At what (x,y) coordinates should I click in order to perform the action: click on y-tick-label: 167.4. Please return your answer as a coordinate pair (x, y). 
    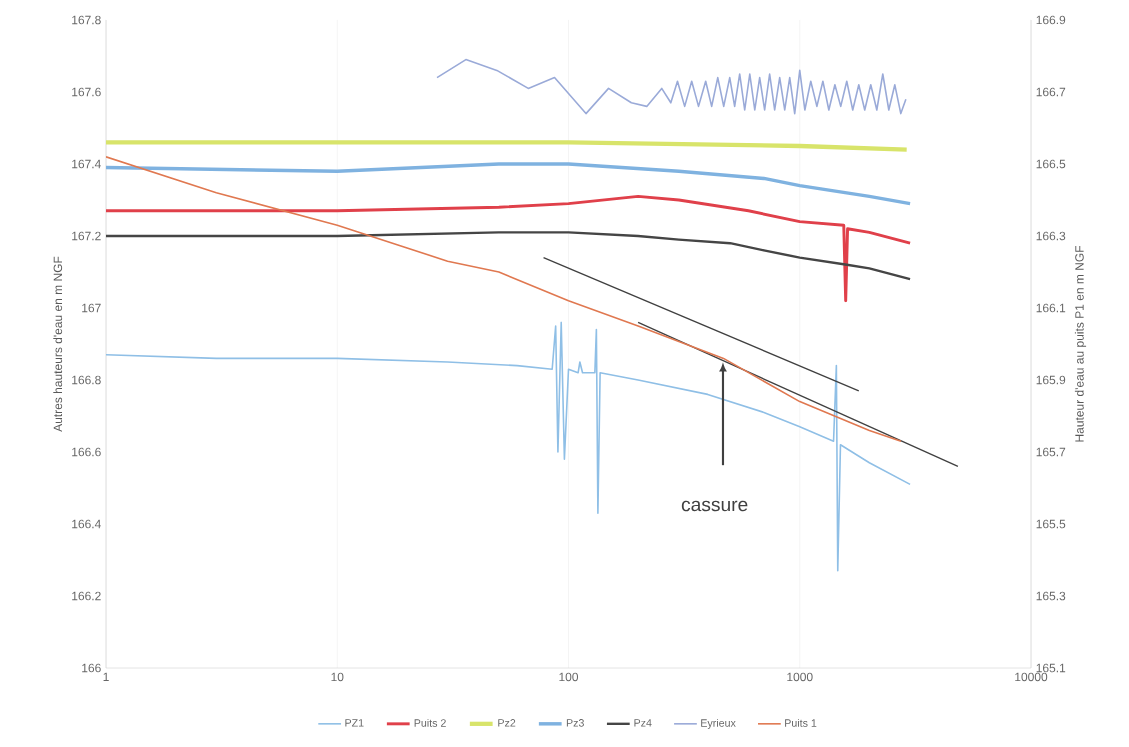
    Looking at the image, I should click on (86, 164).